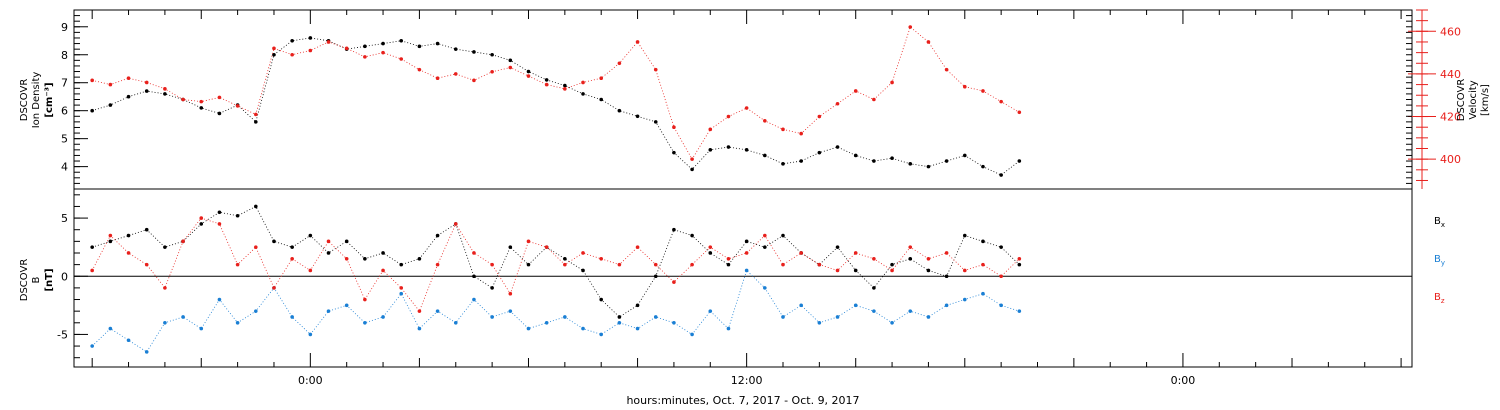 This screenshot has width=1500, height=410. What do you see at coordinates (64, 83) in the screenshot?
I see `top-ytick-label-3: 7` at bounding box center [64, 83].